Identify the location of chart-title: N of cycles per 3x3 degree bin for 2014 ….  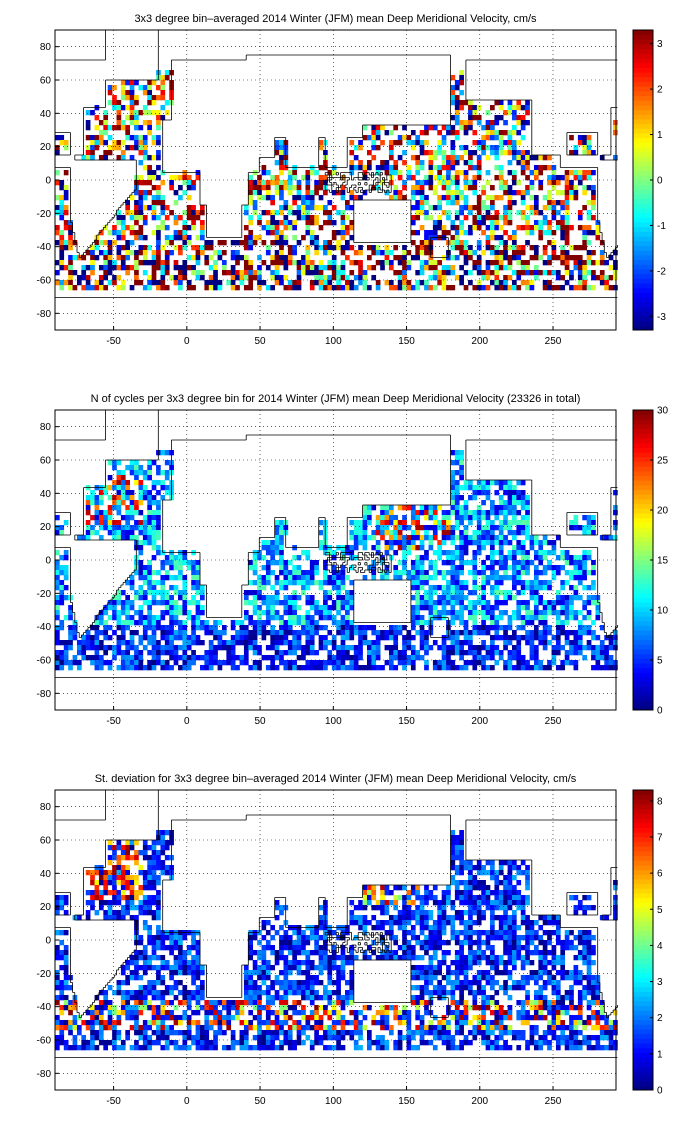
(336, 399).